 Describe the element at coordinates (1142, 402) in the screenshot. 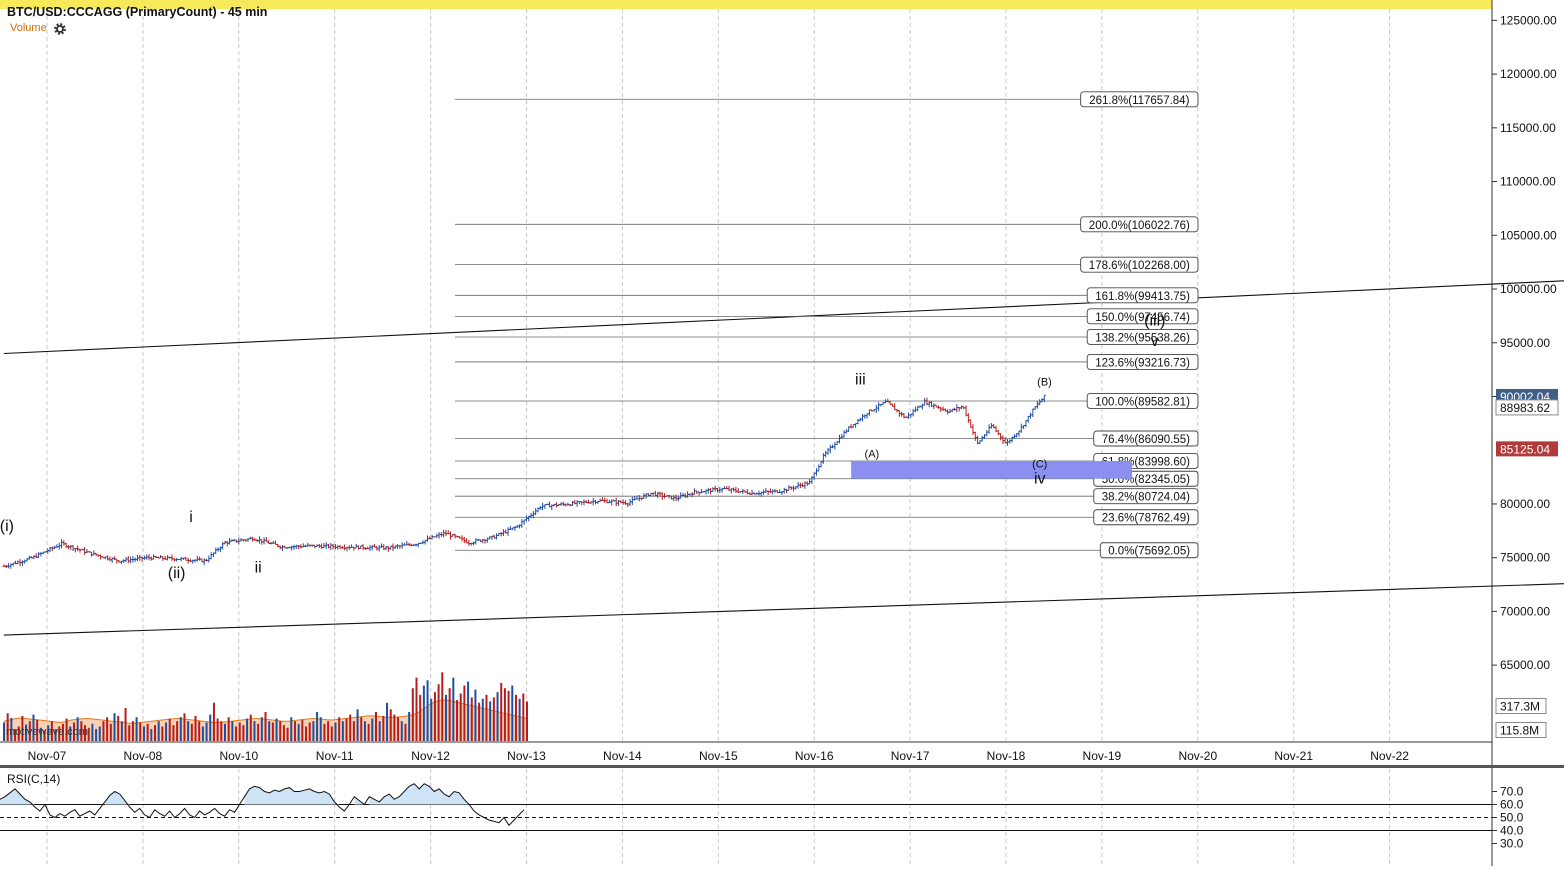

I see `fib-level-label: 100.0%(89582.81)` at that location.